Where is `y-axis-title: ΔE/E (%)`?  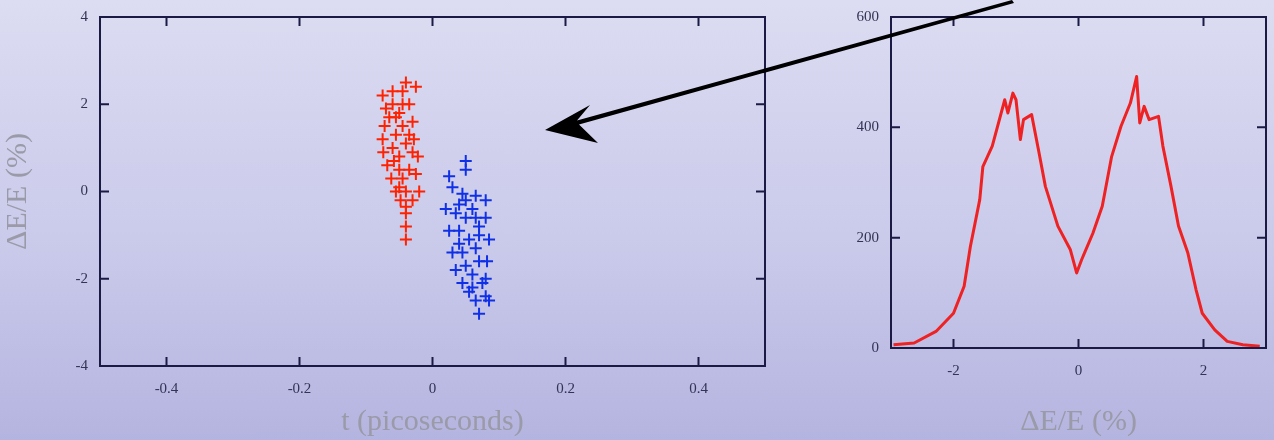
y-axis-title: ΔE/E (%) is located at coordinates (16, 191).